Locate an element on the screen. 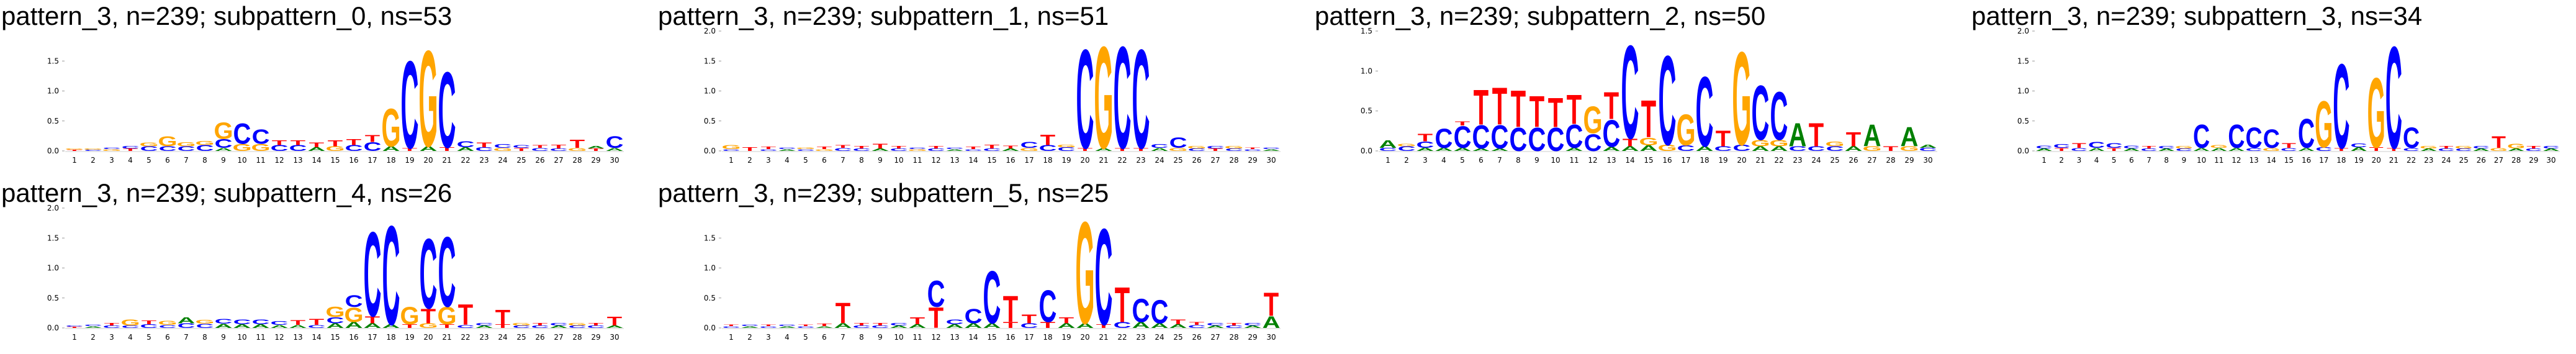 The width and height of the screenshot is (2576, 354). x-tick-label: 25 is located at coordinates (1177, 160).